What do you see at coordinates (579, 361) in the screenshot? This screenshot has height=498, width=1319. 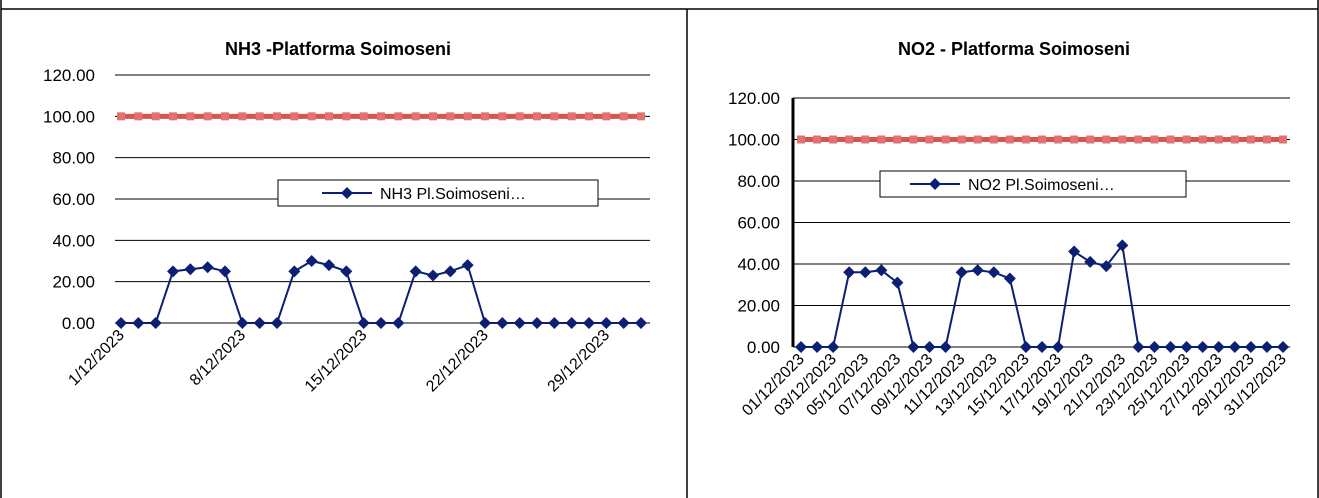 I see `x-tick-label: 29/12/2023` at bounding box center [579, 361].